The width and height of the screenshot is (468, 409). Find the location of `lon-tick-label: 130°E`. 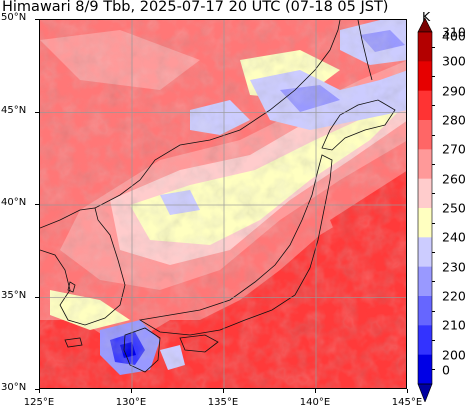

lon-tick-label: 130°E is located at coordinates (131, 402).